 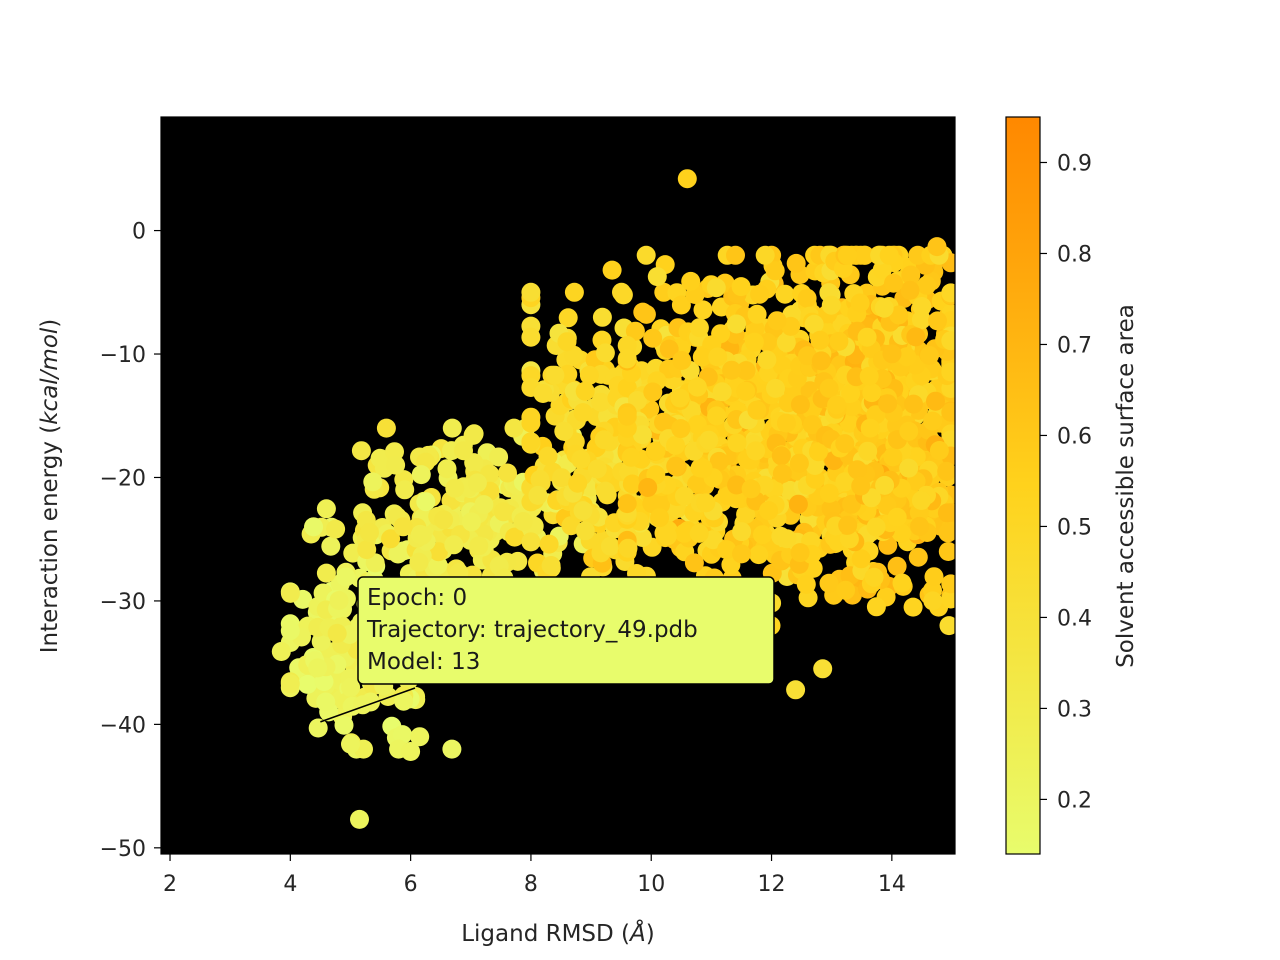 I want to click on y-tick-label: −40, so click(x=123, y=725).